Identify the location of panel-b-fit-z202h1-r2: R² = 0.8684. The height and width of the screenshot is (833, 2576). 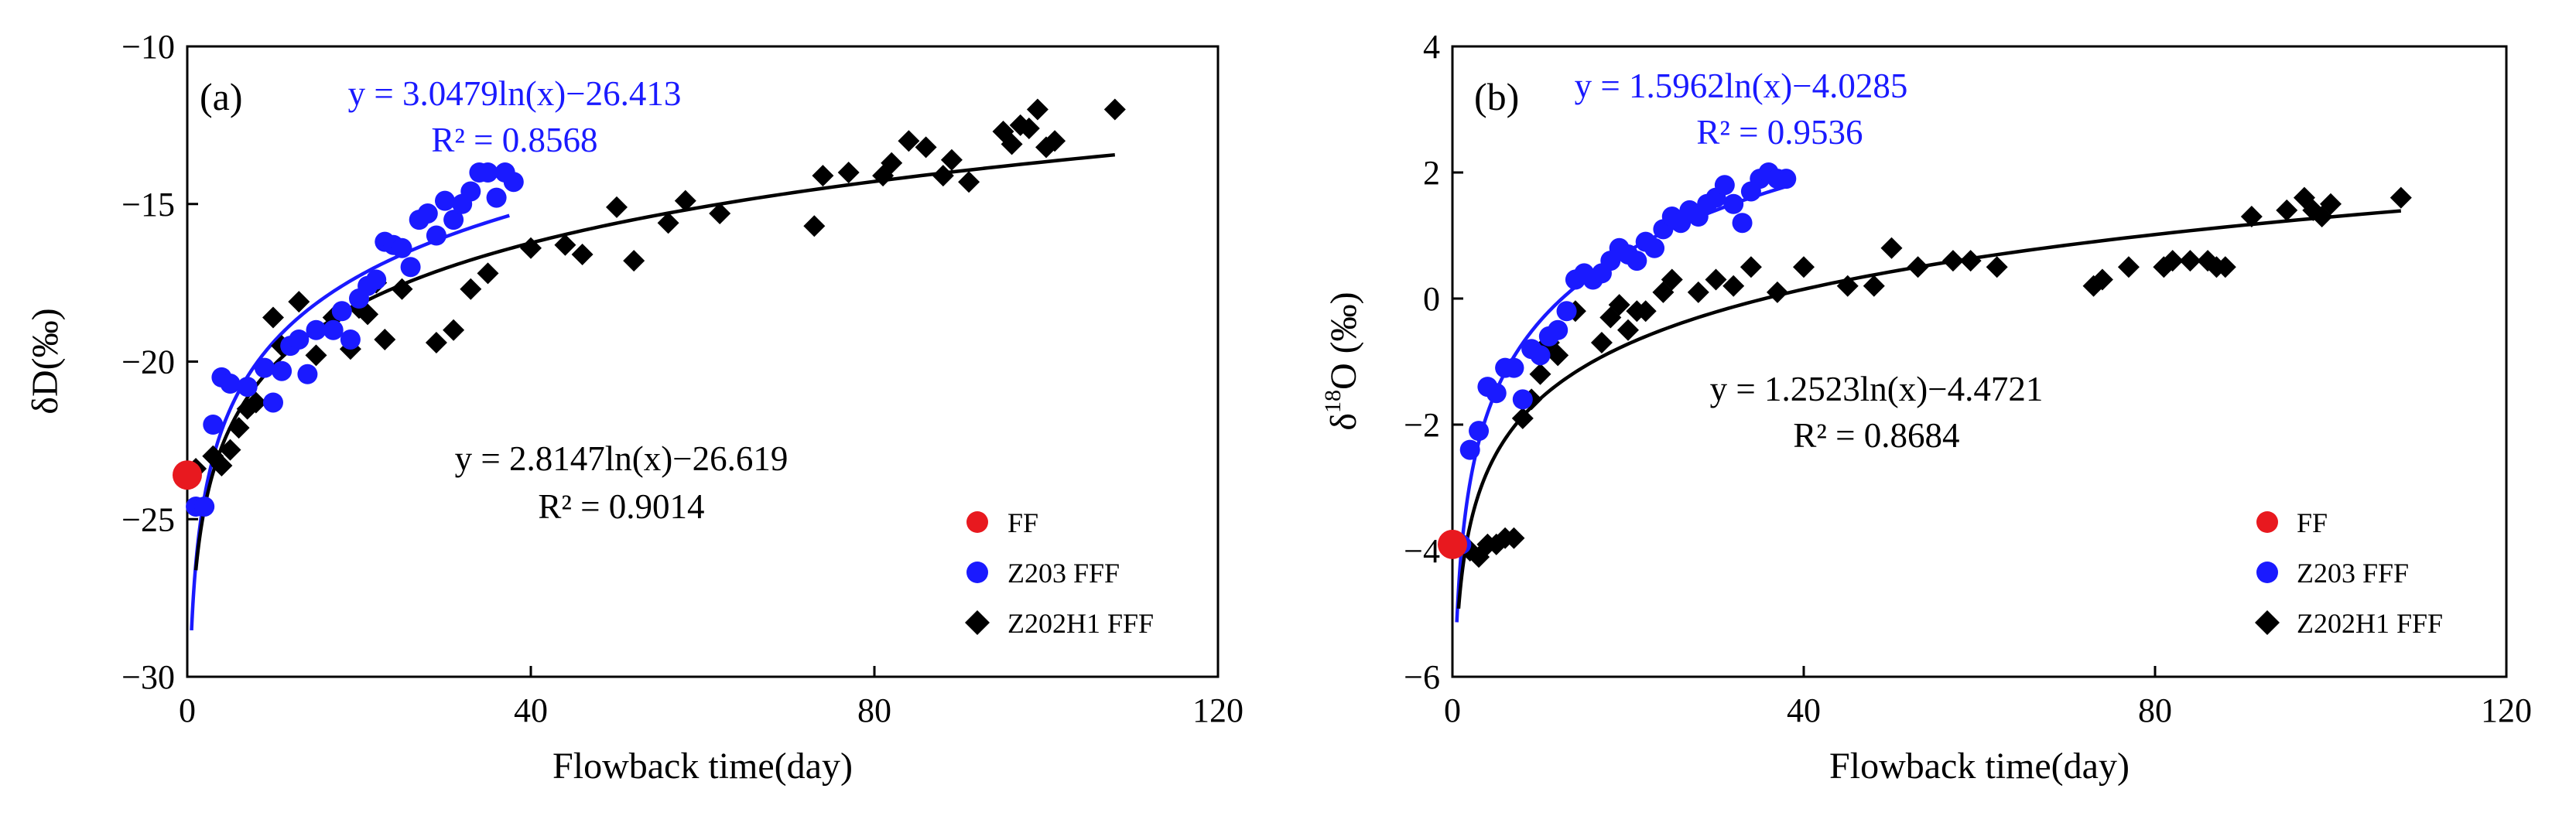
(1876, 436).